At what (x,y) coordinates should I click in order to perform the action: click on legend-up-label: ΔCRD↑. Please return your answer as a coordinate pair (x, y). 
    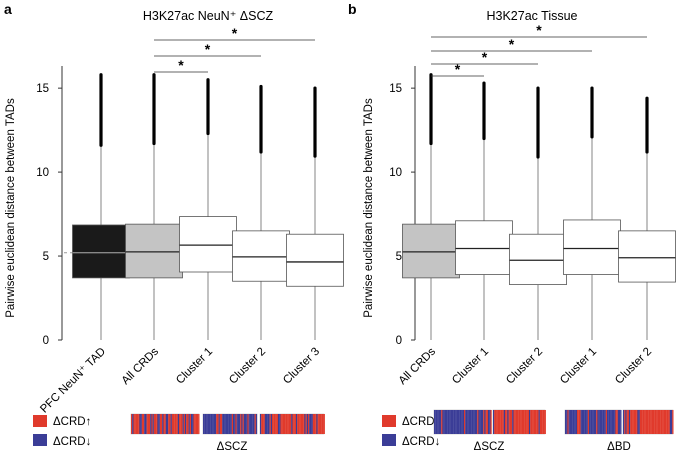
    Looking at the image, I should click on (421, 422).